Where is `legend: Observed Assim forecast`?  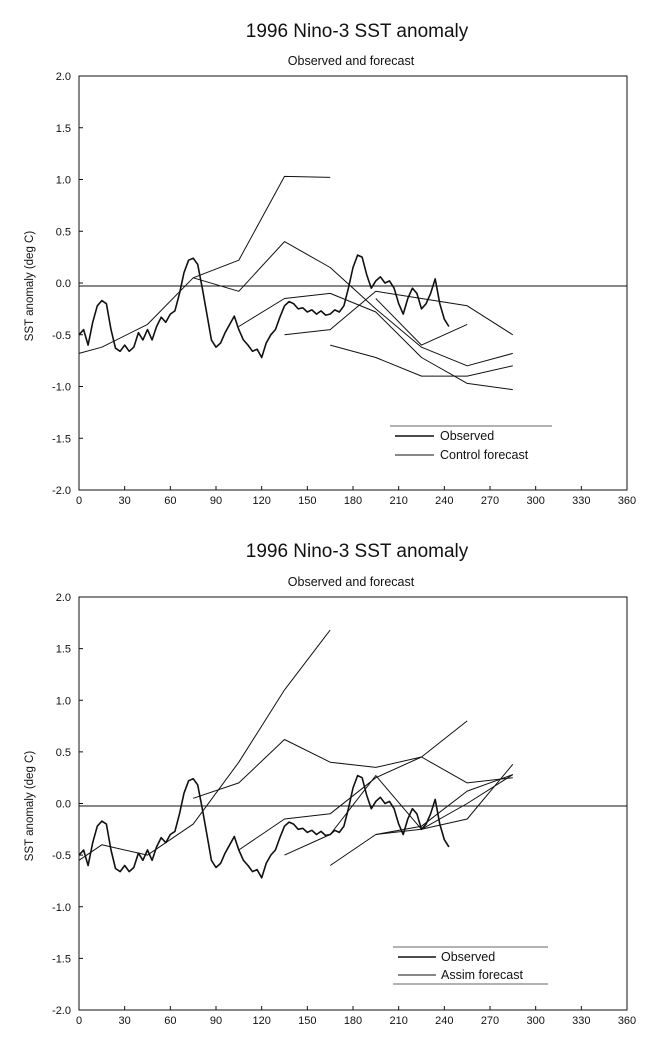 legend: Observed Assim forecast is located at coordinates (470, 965).